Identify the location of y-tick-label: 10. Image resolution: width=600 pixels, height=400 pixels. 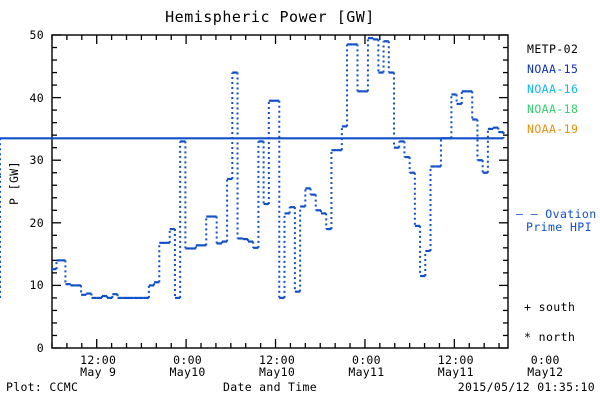
(36, 285).